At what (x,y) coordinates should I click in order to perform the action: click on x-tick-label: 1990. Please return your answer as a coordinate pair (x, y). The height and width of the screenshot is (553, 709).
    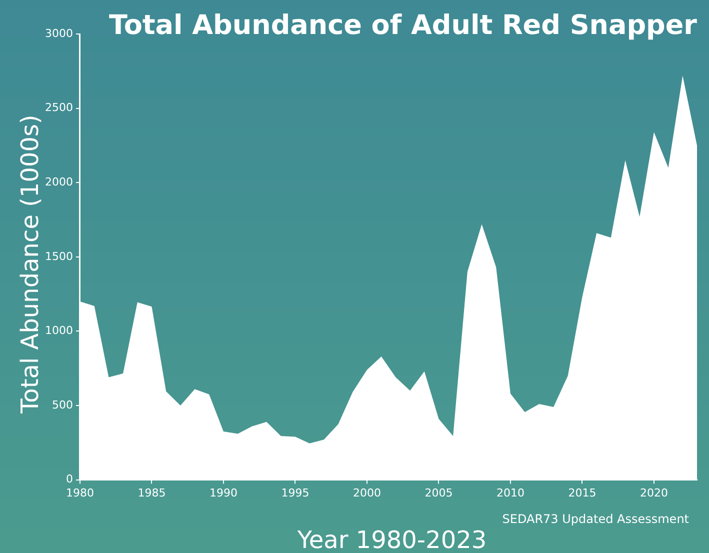
    Looking at the image, I should click on (223, 493).